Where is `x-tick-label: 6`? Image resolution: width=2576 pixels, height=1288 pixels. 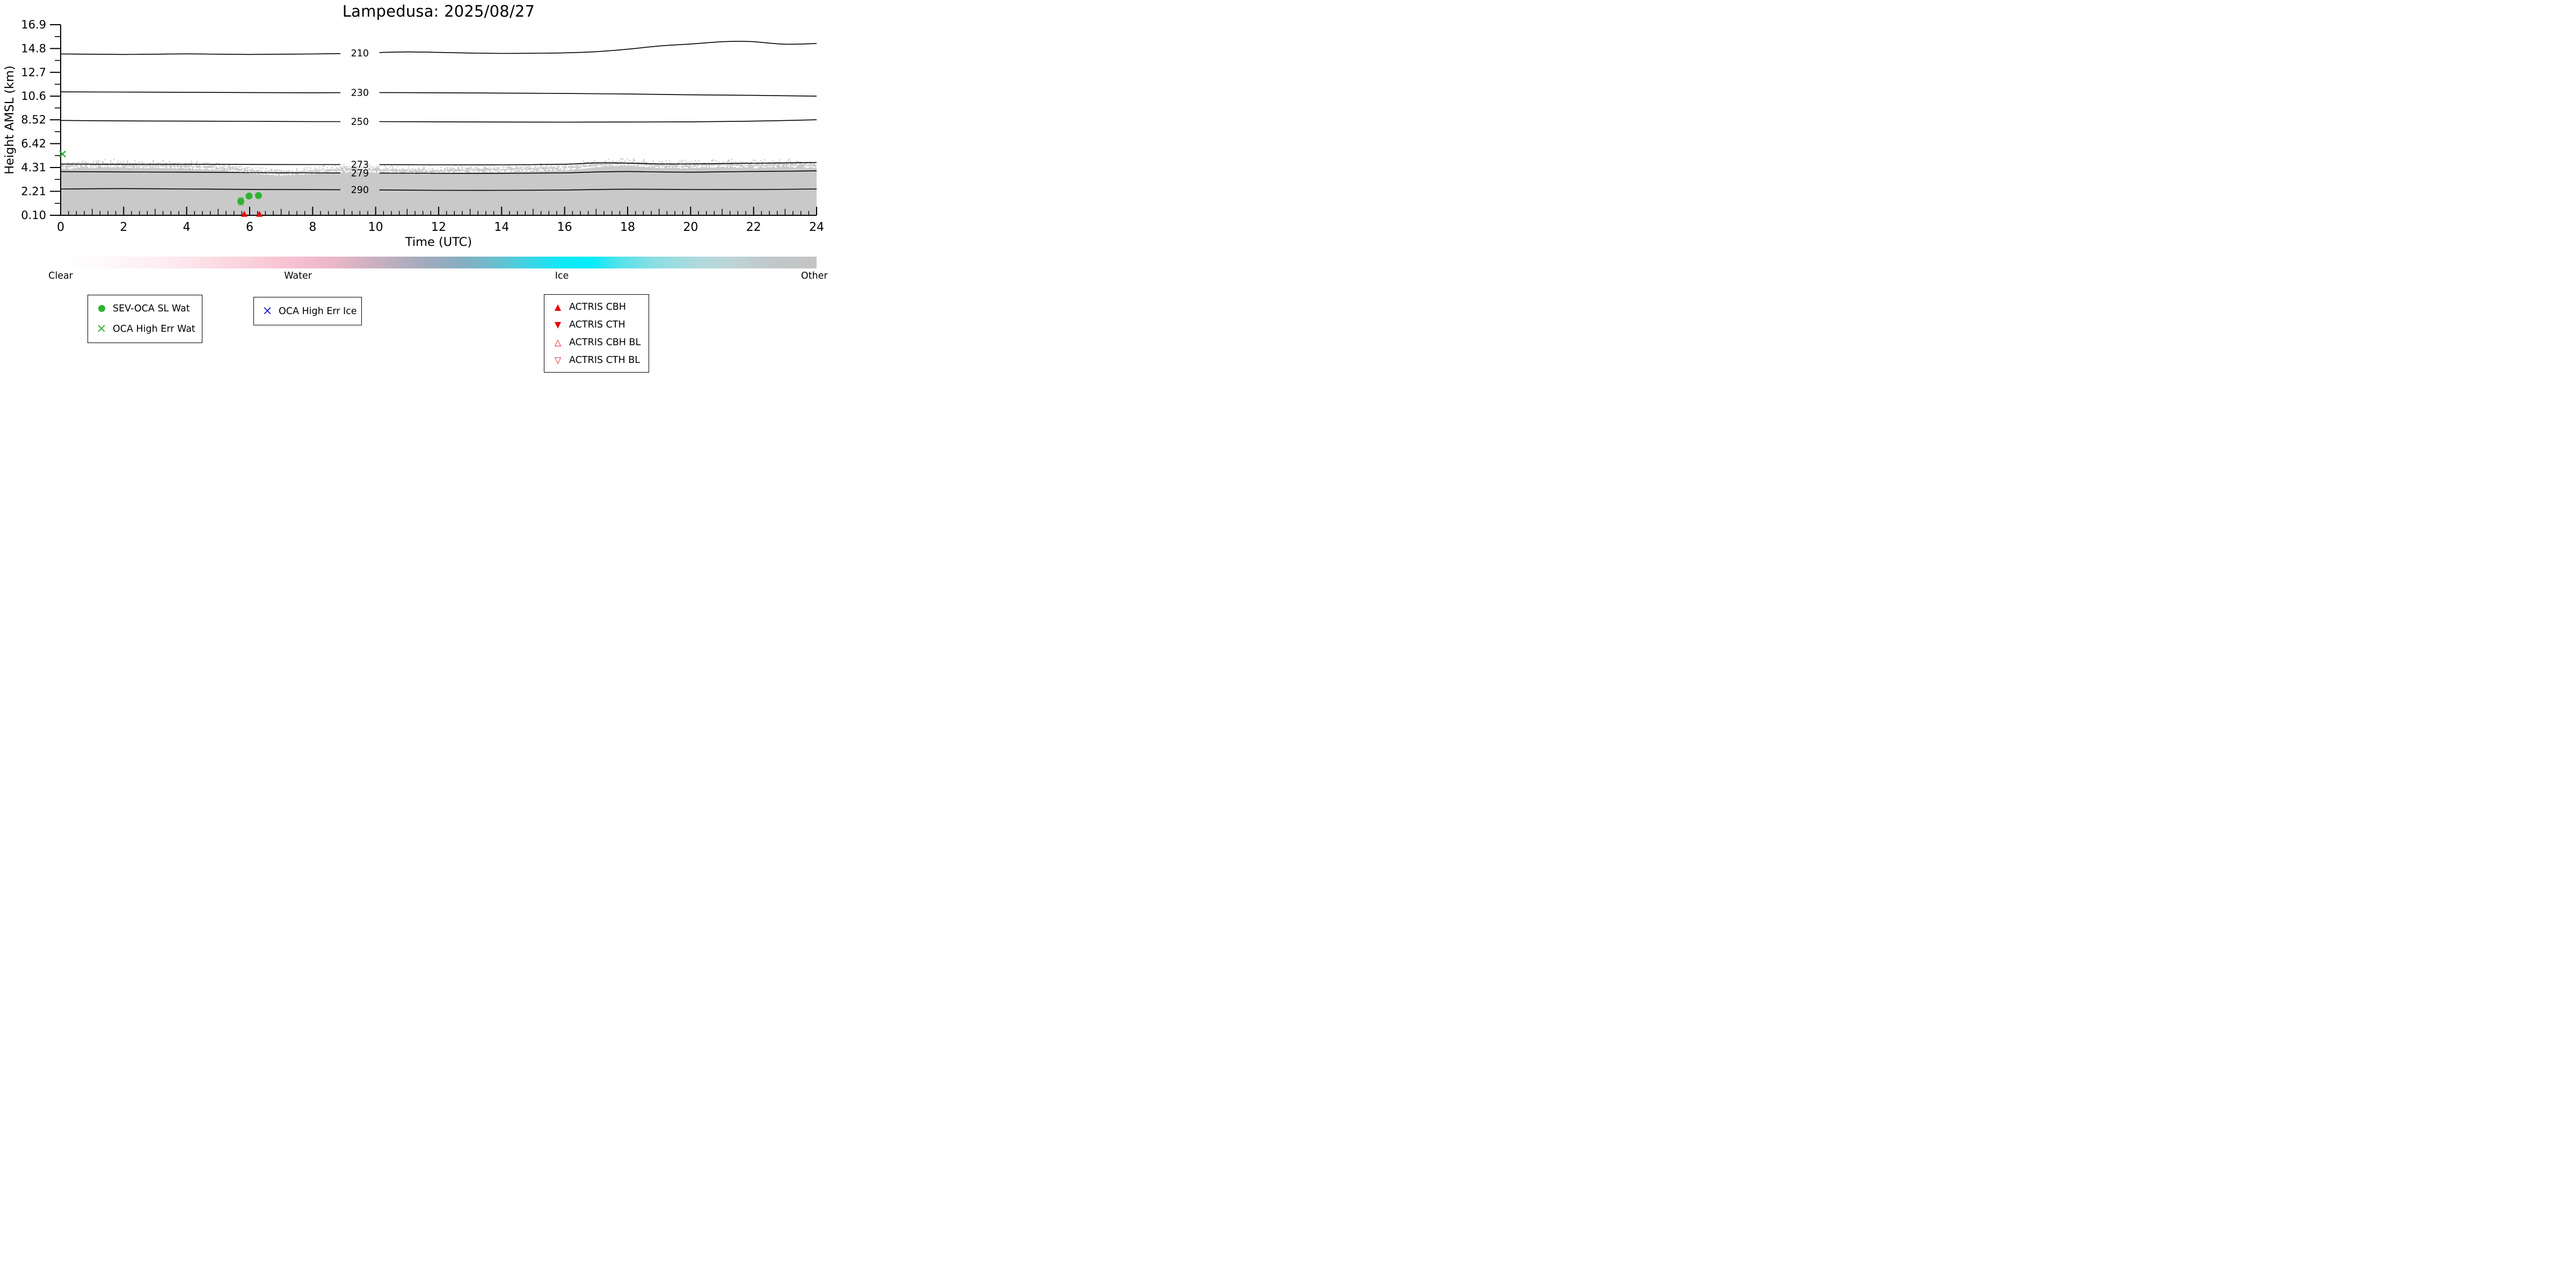 x-tick-label: 6 is located at coordinates (249, 227).